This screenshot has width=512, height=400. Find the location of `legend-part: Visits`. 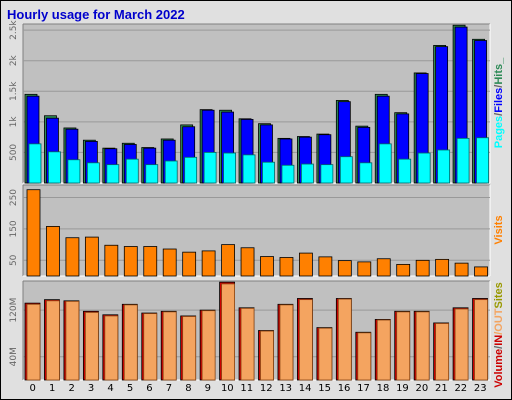

legend-part: Visits is located at coordinates (499, 229).